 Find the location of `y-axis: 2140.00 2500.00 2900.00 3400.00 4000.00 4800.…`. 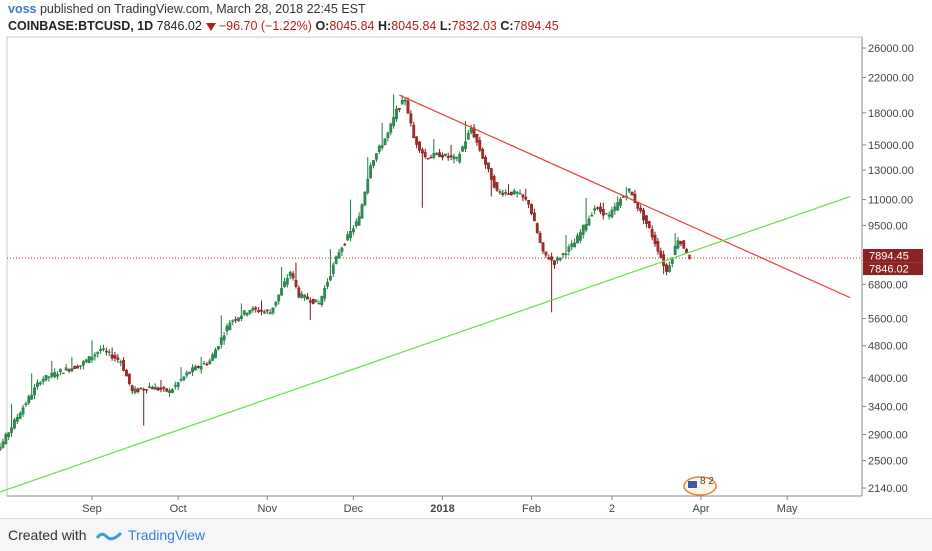

y-axis: 2140.00 2500.00 2900.00 3400.00 4000.00 4800.… is located at coordinates (892, 266).